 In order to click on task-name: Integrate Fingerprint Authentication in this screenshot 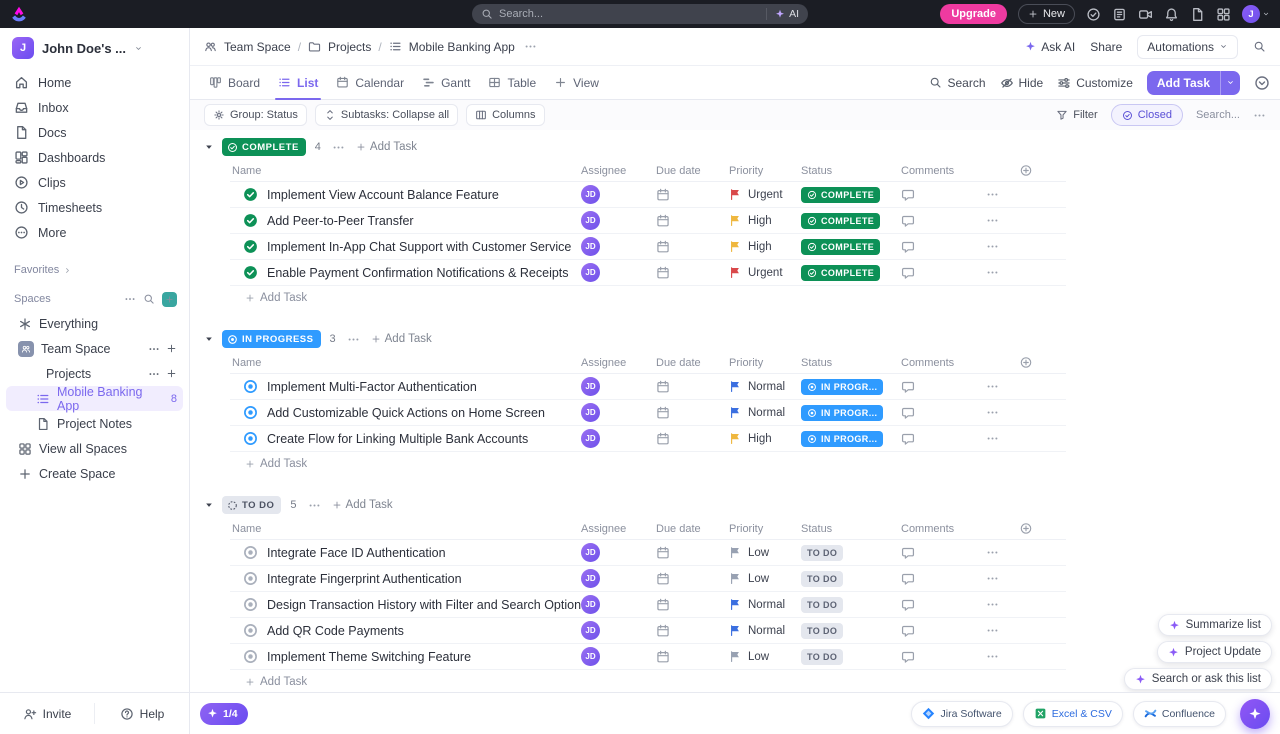, I will do `click(364, 578)`.